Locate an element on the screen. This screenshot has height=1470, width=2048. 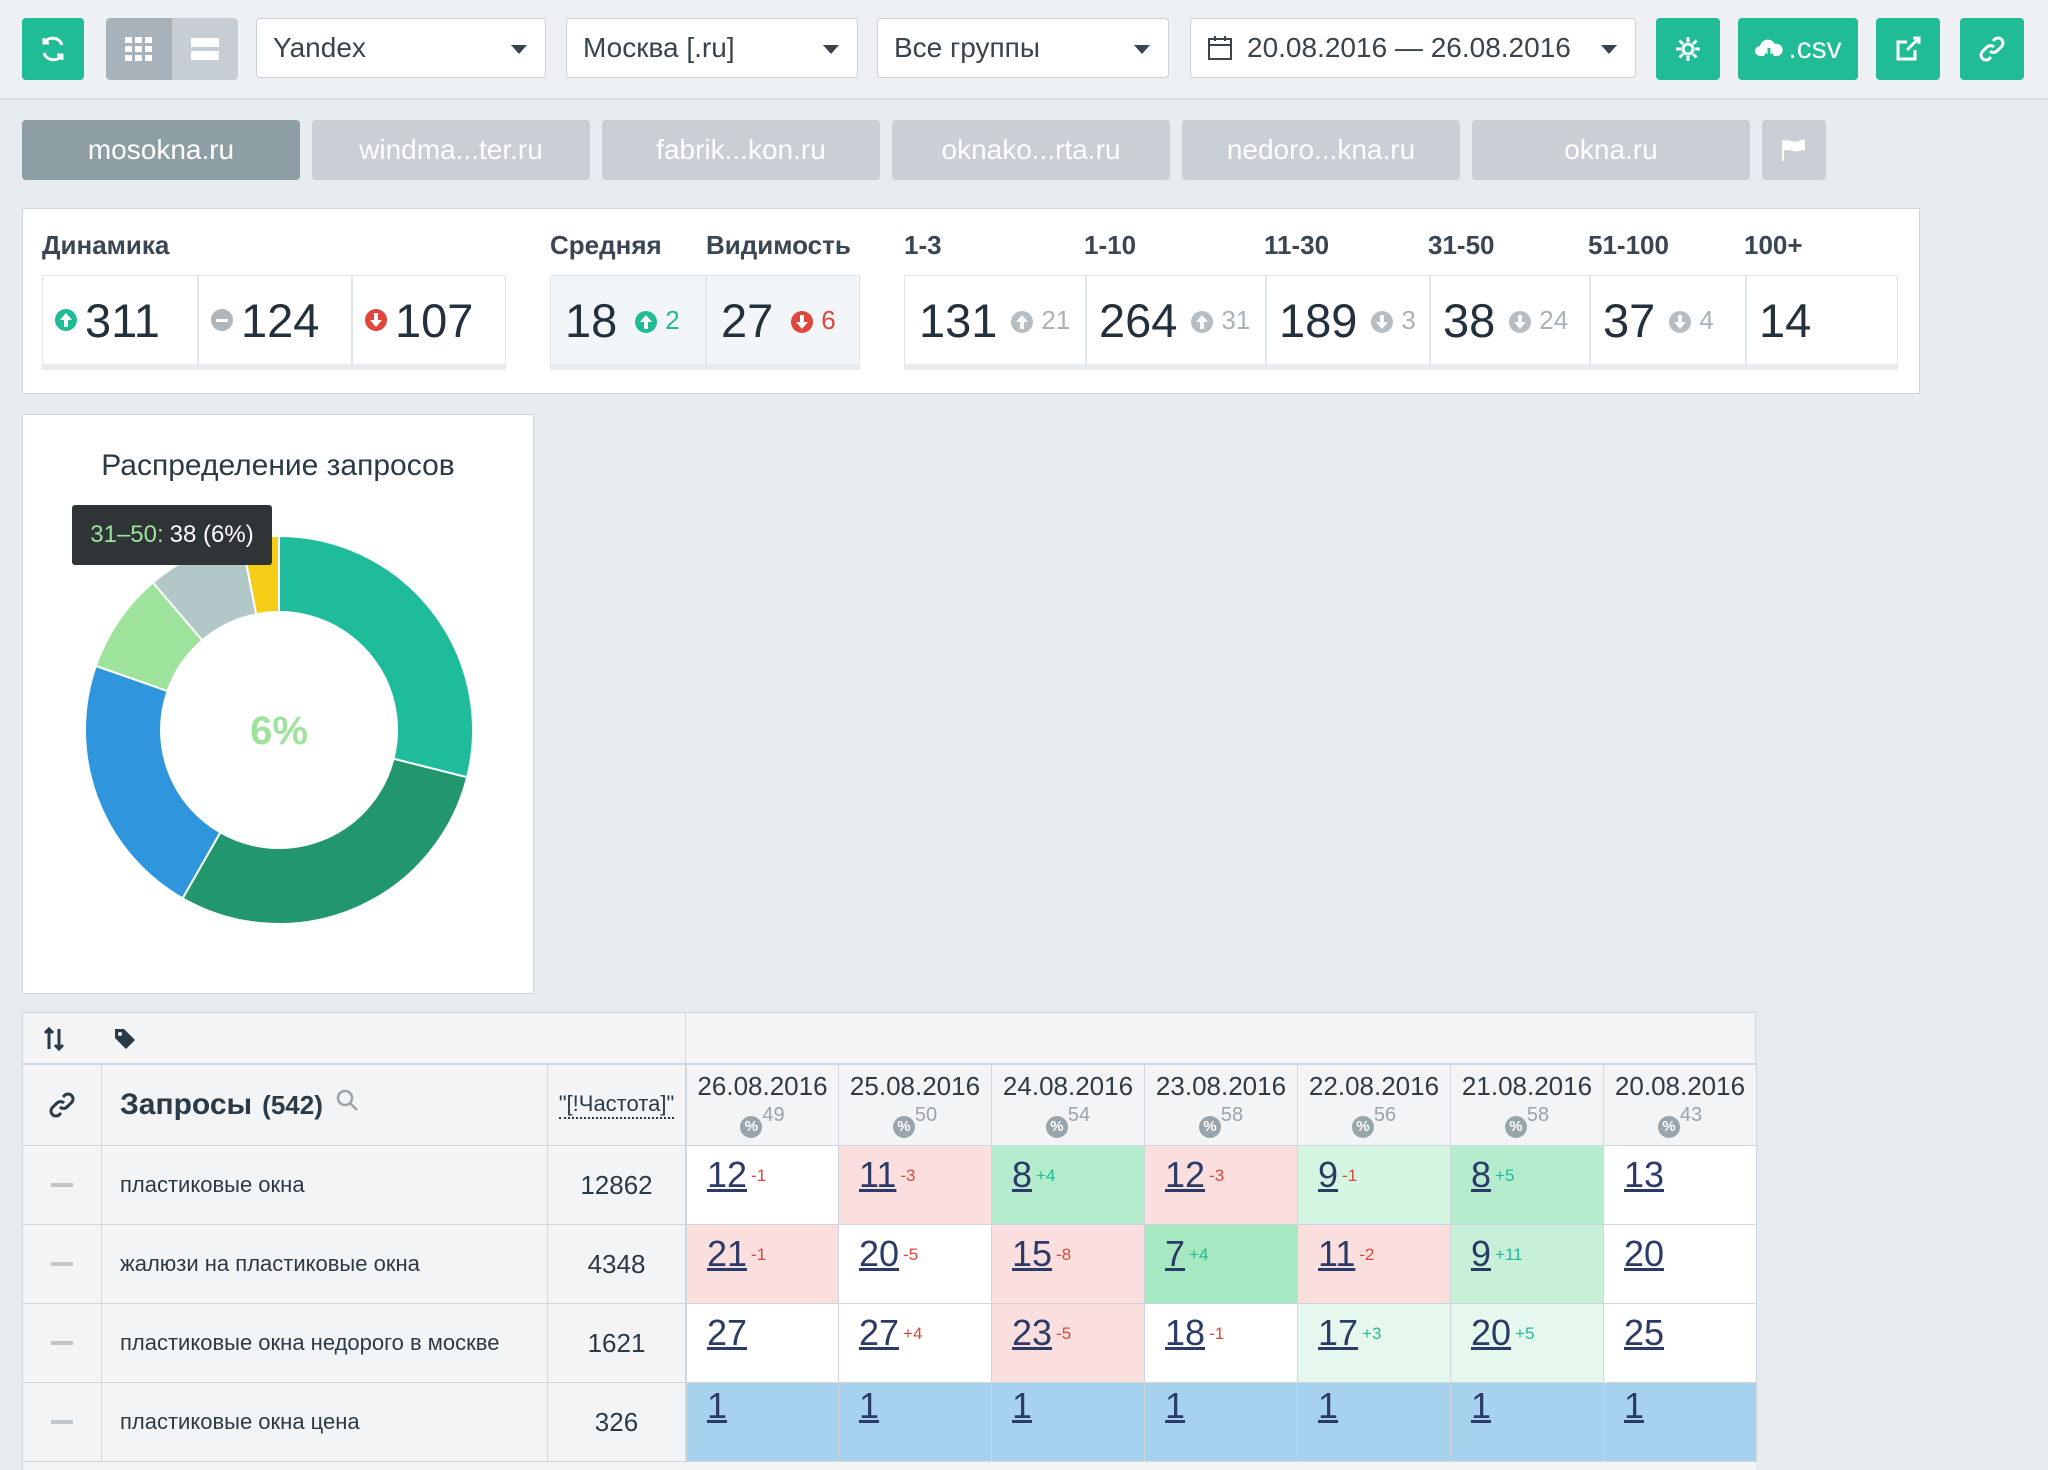
position-cell: 12 -1 is located at coordinates (762, 1185).